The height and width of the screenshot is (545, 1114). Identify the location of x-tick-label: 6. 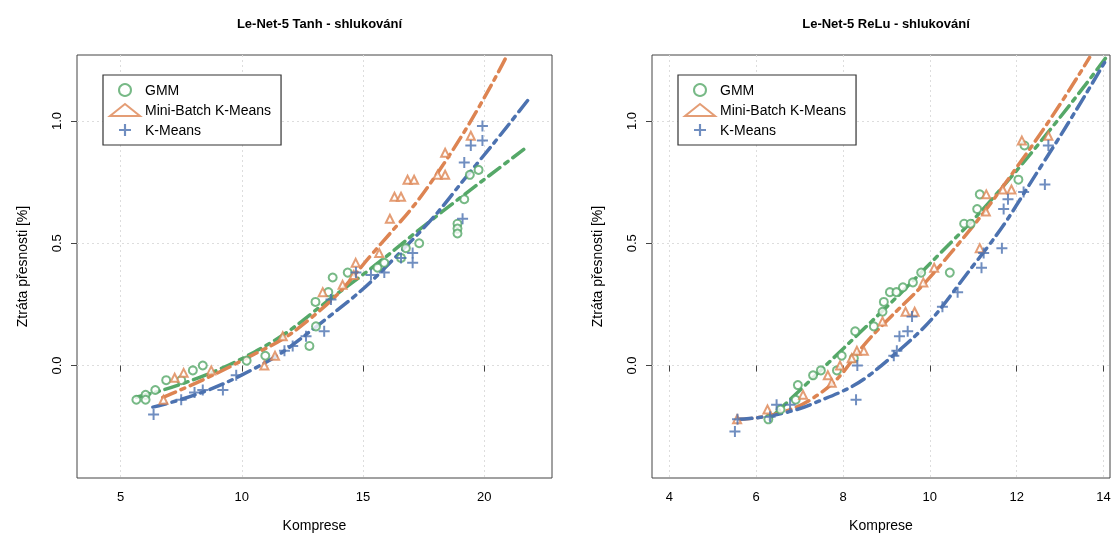
(756, 496).